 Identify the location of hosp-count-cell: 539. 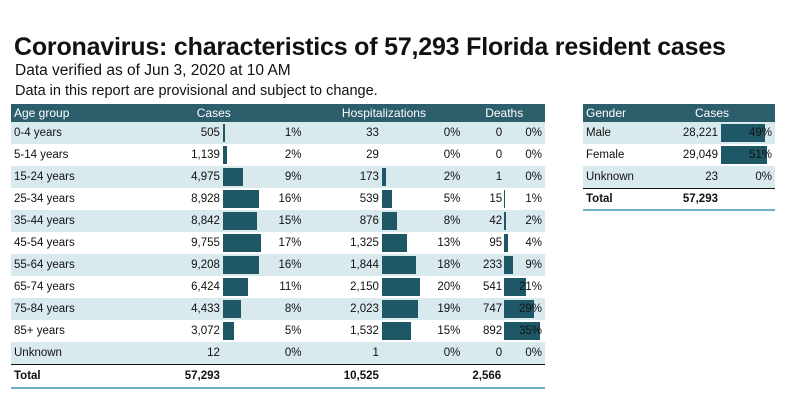
(369, 199).